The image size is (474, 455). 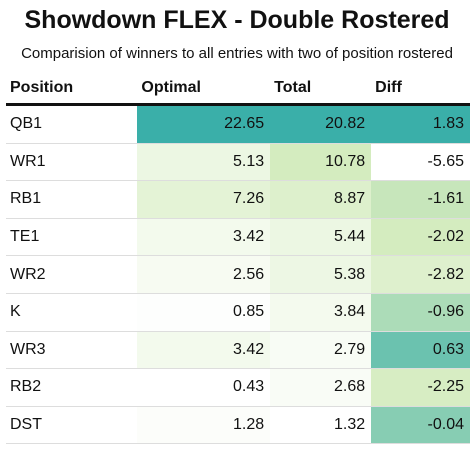 What do you see at coordinates (72, 350) in the screenshot?
I see `position-cell: WR3` at bounding box center [72, 350].